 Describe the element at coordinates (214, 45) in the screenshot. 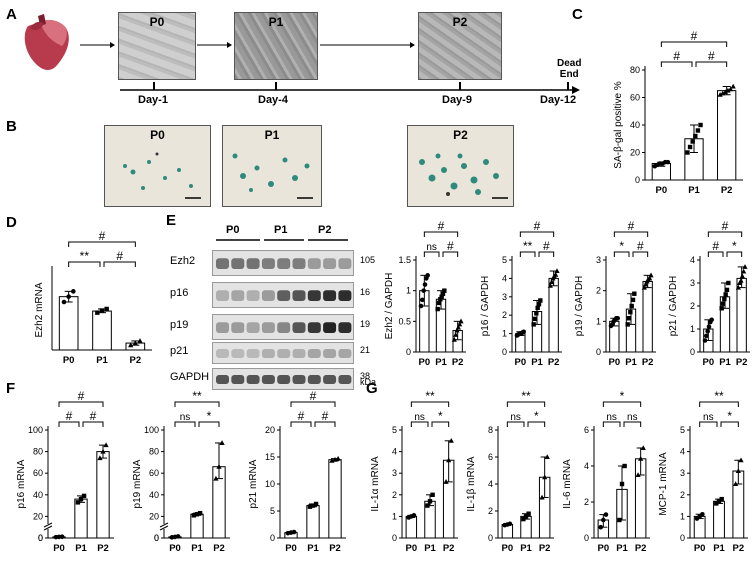

I see `arrow-icon` at that location.